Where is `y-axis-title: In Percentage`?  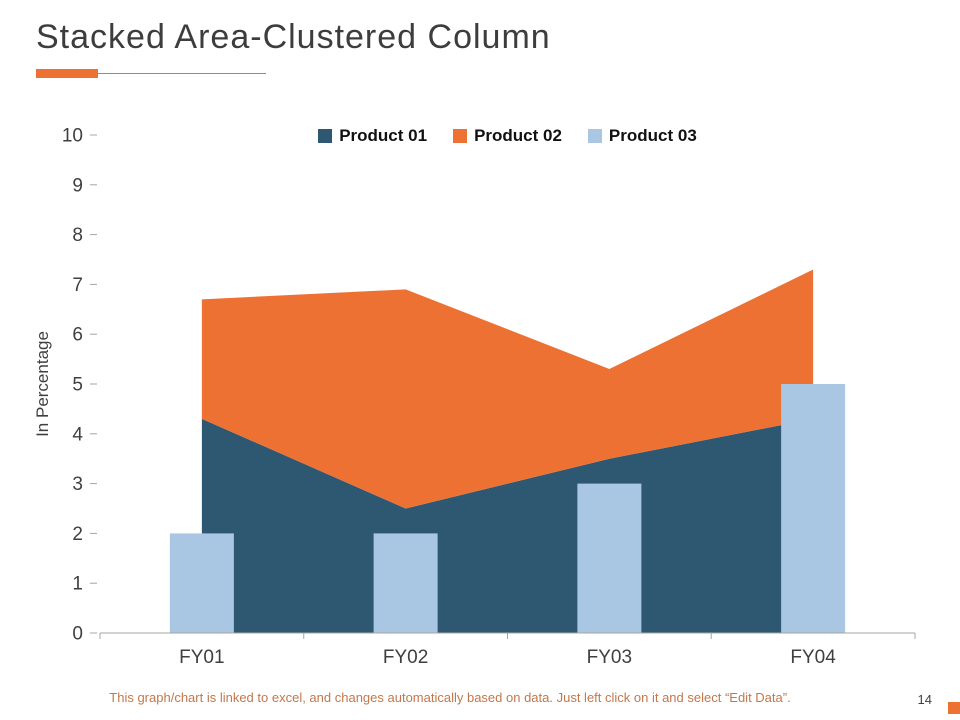
y-axis-title: In Percentage is located at coordinates (42, 384).